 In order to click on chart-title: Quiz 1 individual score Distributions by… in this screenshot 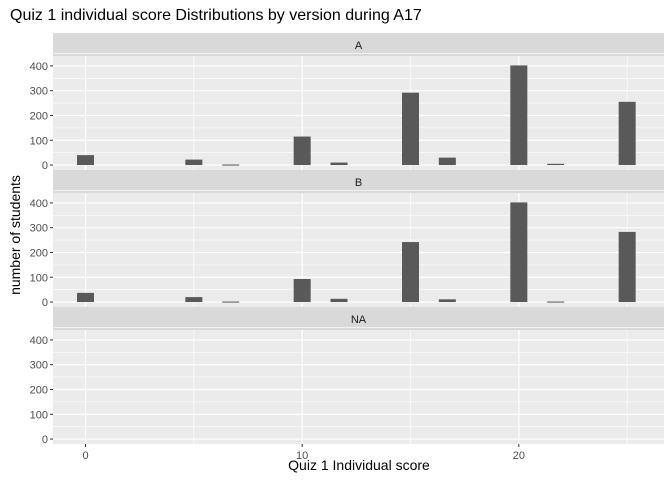, I will do `click(216, 15)`.